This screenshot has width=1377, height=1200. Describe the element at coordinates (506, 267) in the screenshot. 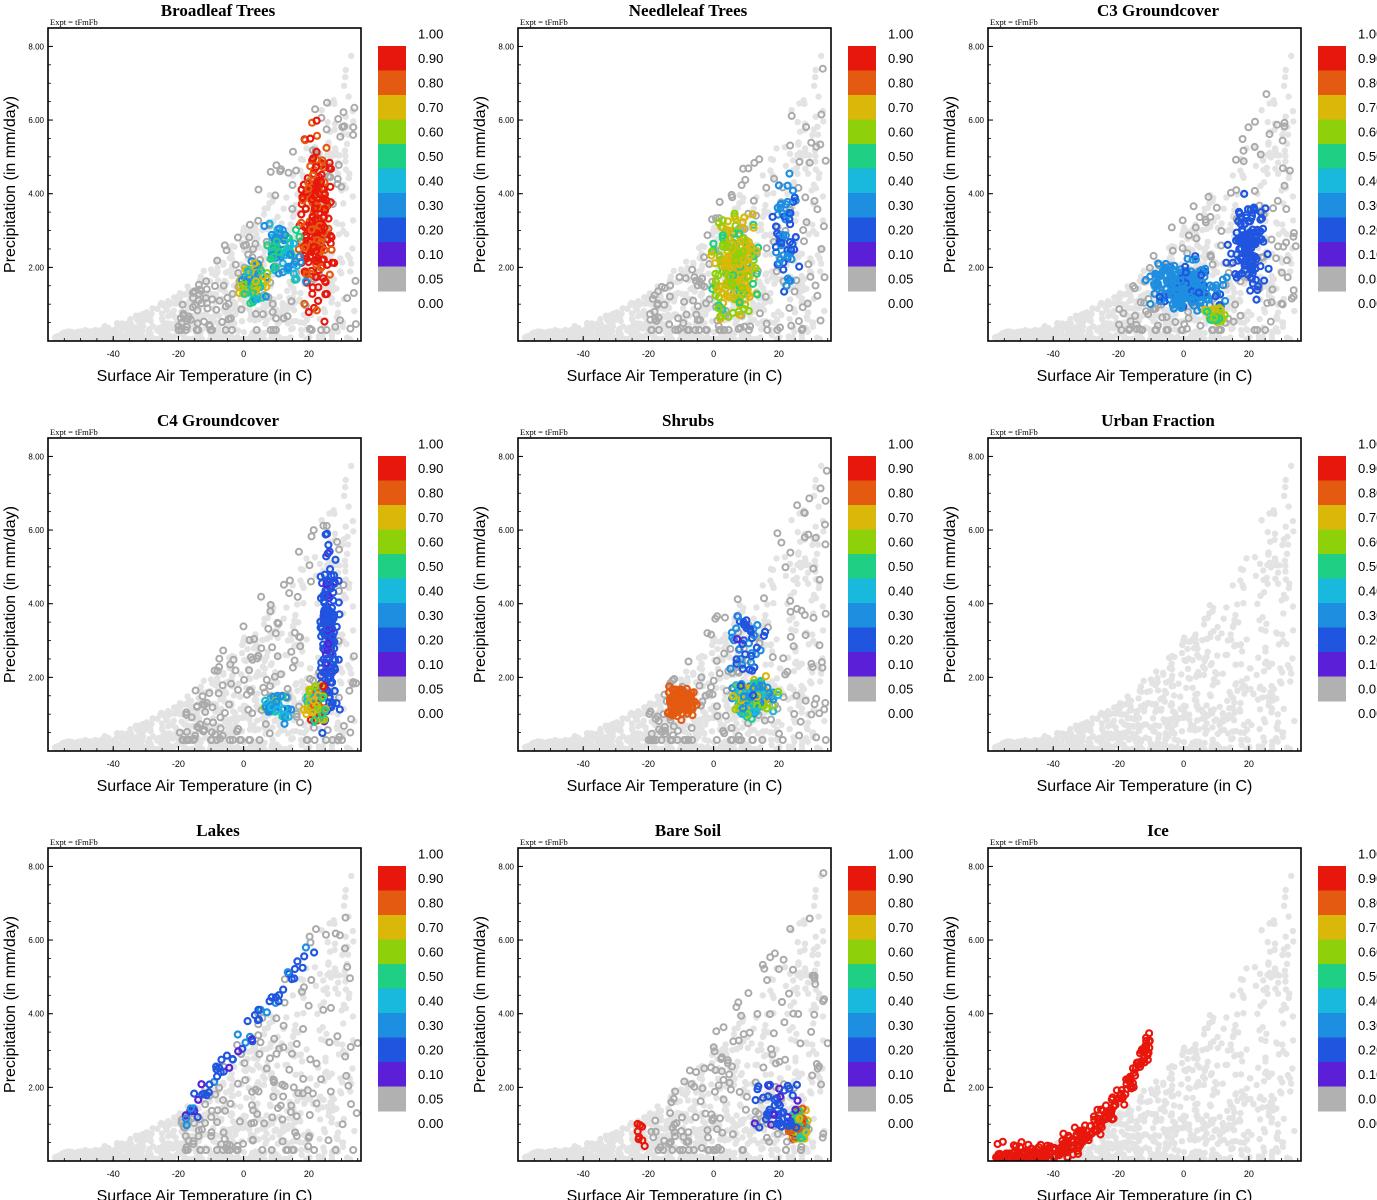

I see `y-tick-label: 2.00` at that location.